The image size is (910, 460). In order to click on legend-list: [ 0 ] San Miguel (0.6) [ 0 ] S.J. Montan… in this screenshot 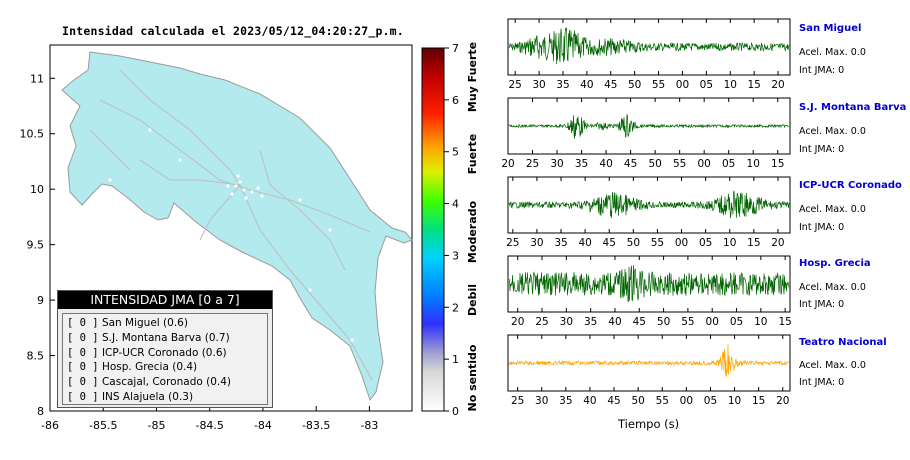, I will do `click(165, 359)`.